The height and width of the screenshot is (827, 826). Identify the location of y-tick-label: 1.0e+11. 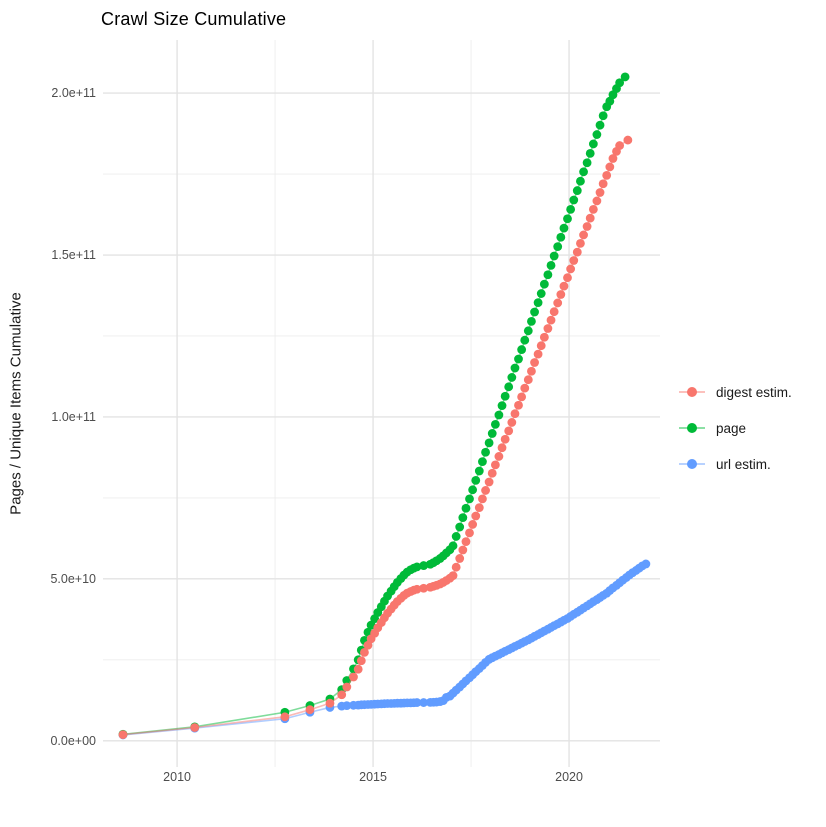
(73, 416).